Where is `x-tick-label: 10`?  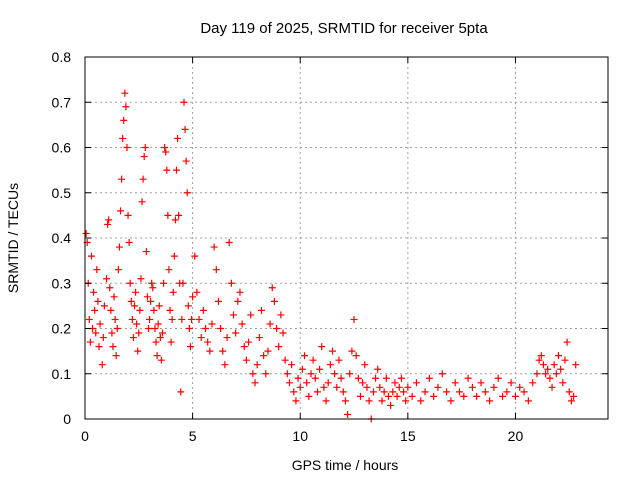
x-tick-label: 10 is located at coordinates (300, 436).